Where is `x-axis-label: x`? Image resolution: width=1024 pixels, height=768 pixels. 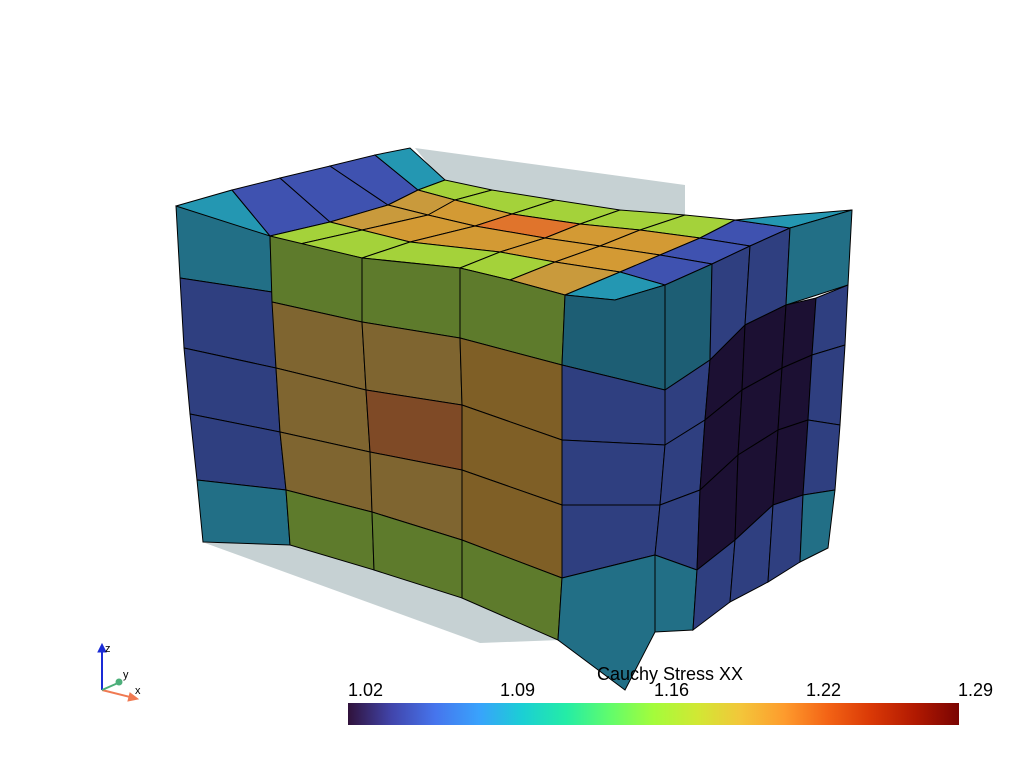
x-axis-label: x is located at coordinates (138, 691).